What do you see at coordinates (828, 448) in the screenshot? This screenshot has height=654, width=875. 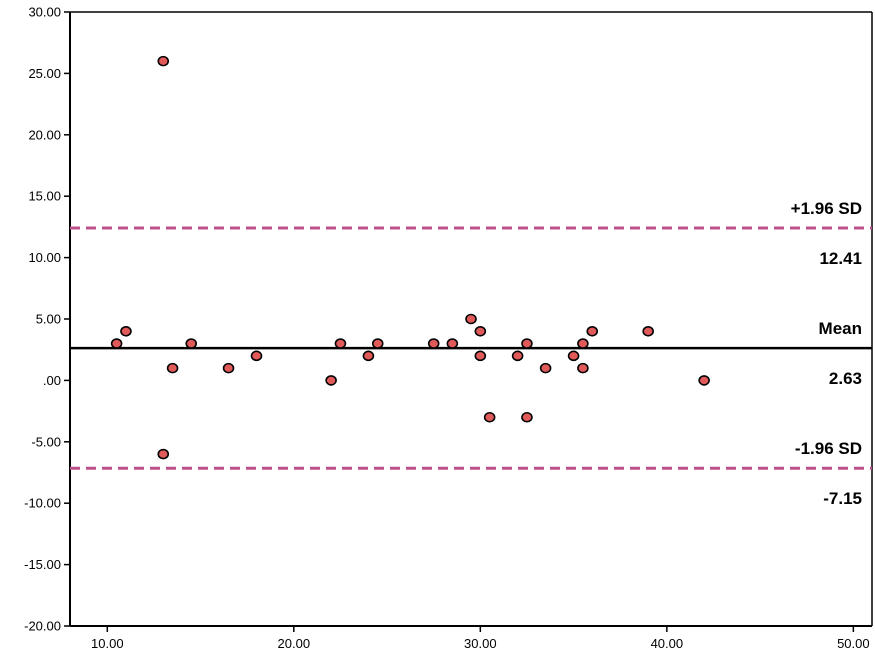 I see `reference-line-name: -1.96 SD` at bounding box center [828, 448].